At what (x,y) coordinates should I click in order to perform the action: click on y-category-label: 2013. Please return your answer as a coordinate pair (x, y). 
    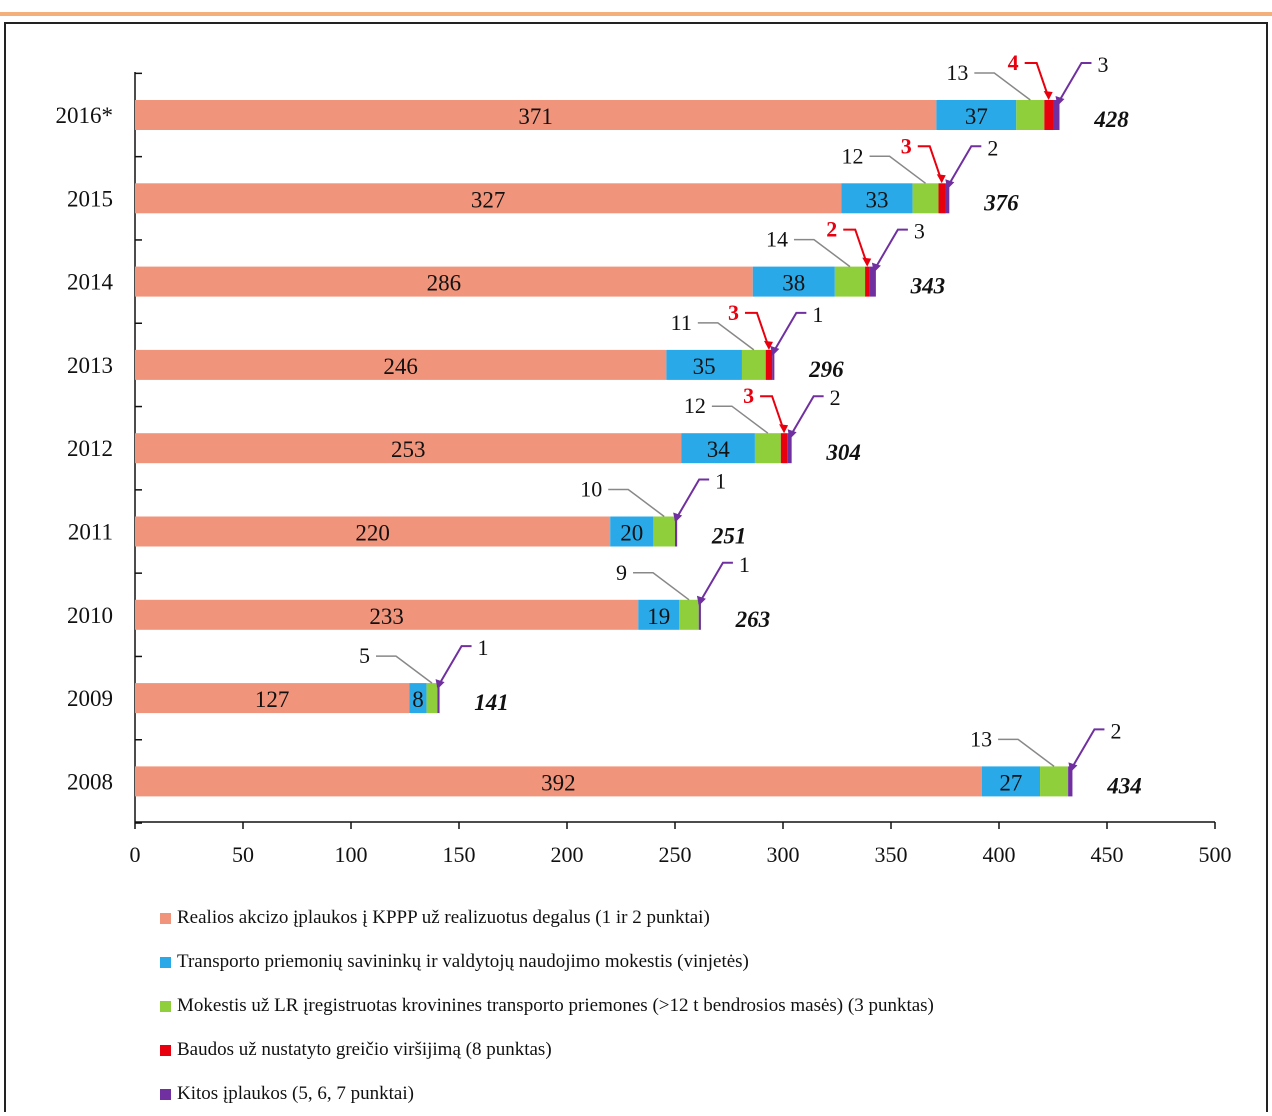
    Looking at the image, I should click on (90, 365).